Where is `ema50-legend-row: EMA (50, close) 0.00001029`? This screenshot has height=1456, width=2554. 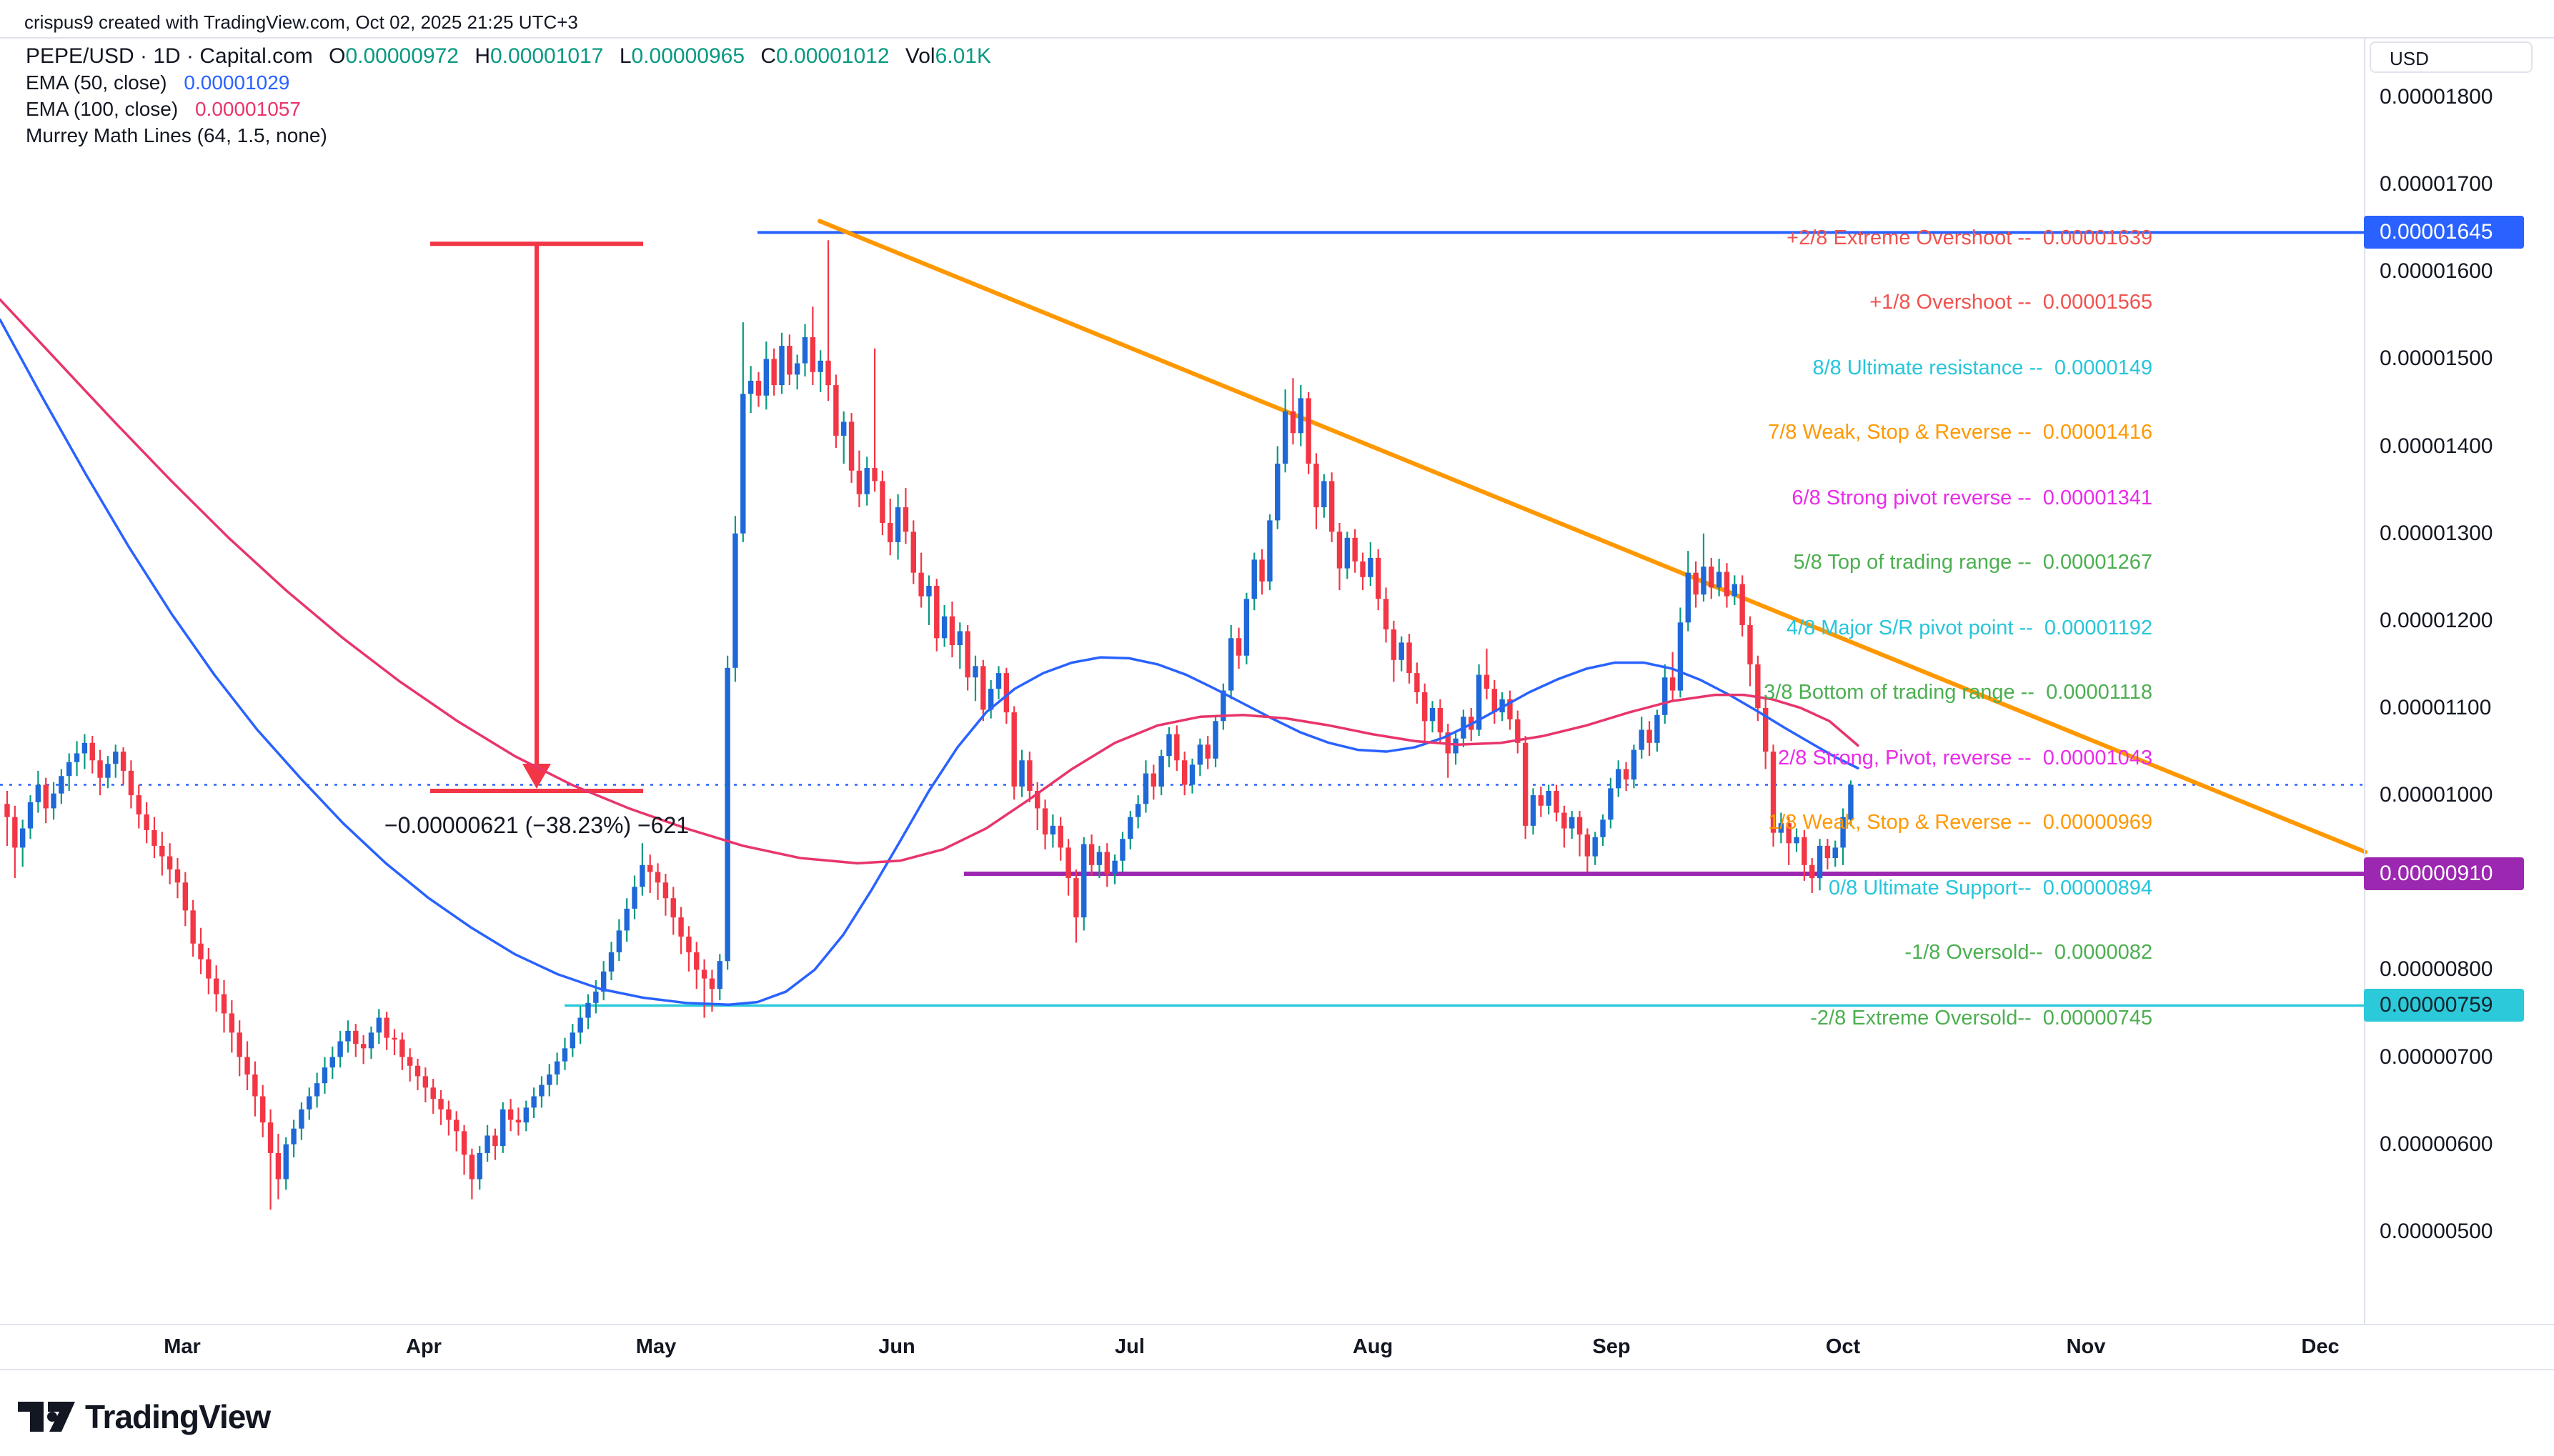 ema50-legend-row: EMA (50, close) 0.00001029 is located at coordinates (508, 82).